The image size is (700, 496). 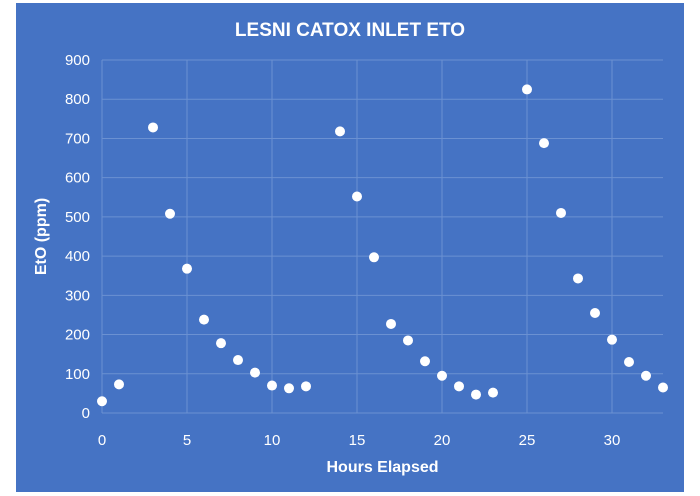 I want to click on x-tick-label: 15, so click(x=357, y=440).